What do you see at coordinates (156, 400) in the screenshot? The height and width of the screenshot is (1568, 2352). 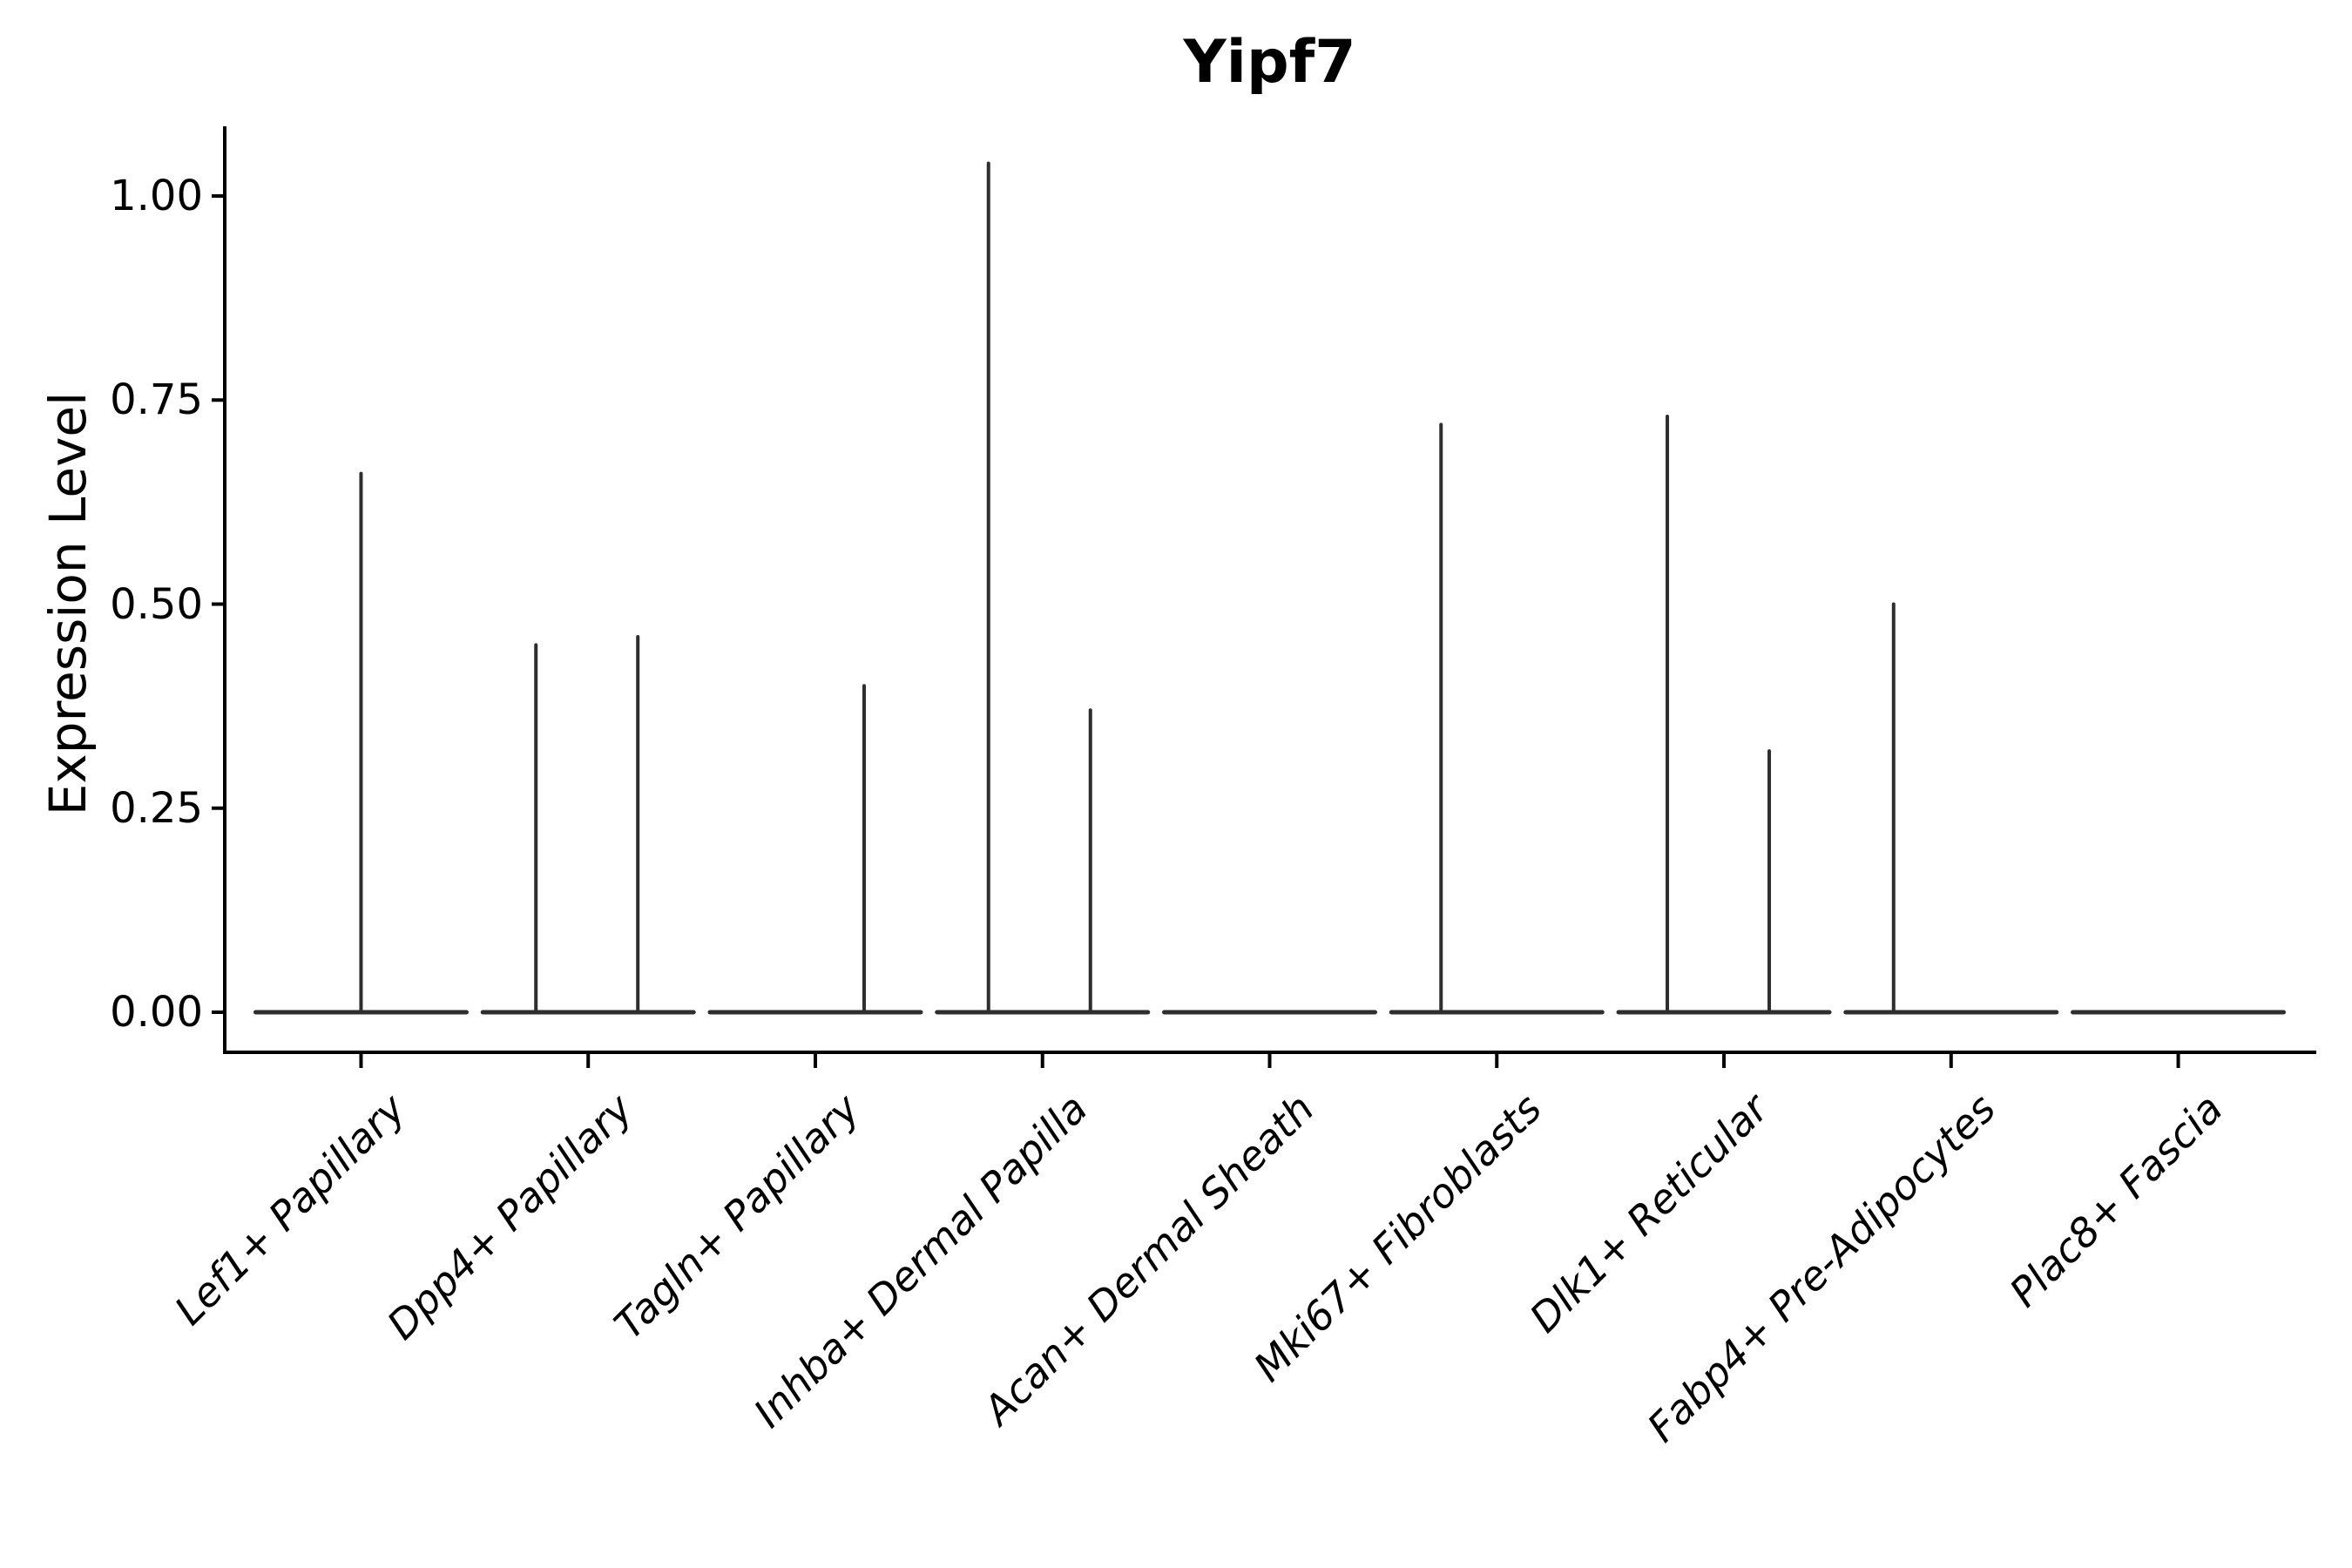 I see `y-tick-label: 0.75` at bounding box center [156, 400].